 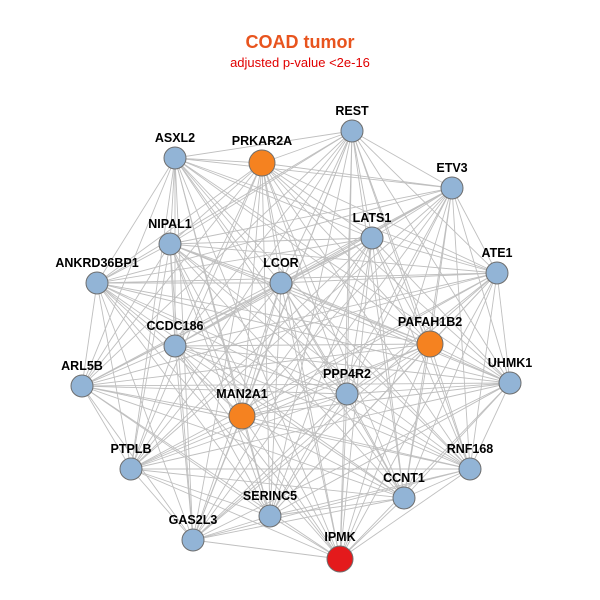 I want to click on node-label-ccdc186: CCDC186, so click(x=175, y=326).